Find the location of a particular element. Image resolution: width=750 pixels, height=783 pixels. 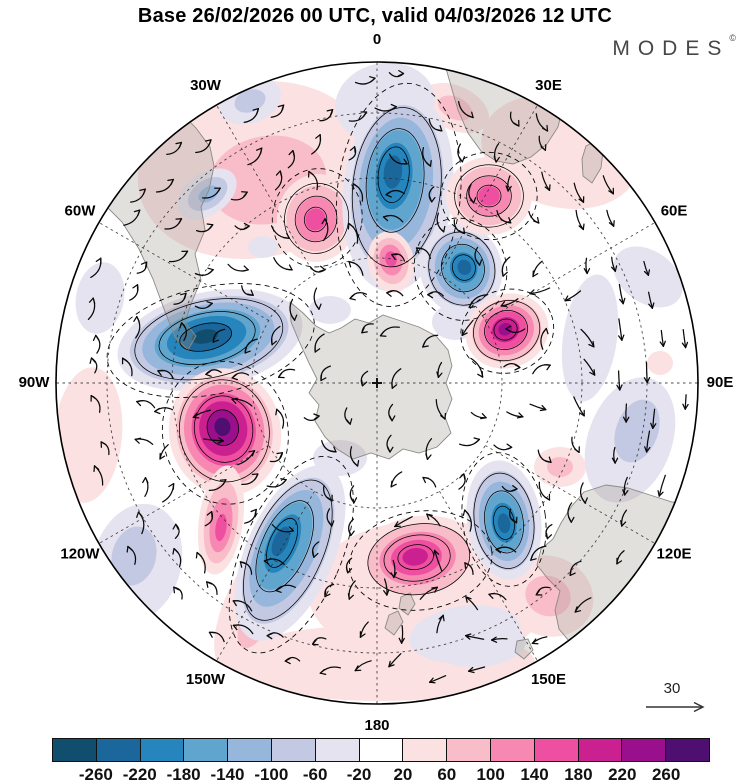

modes-logo: MODES© is located at coordinates (674, 47).